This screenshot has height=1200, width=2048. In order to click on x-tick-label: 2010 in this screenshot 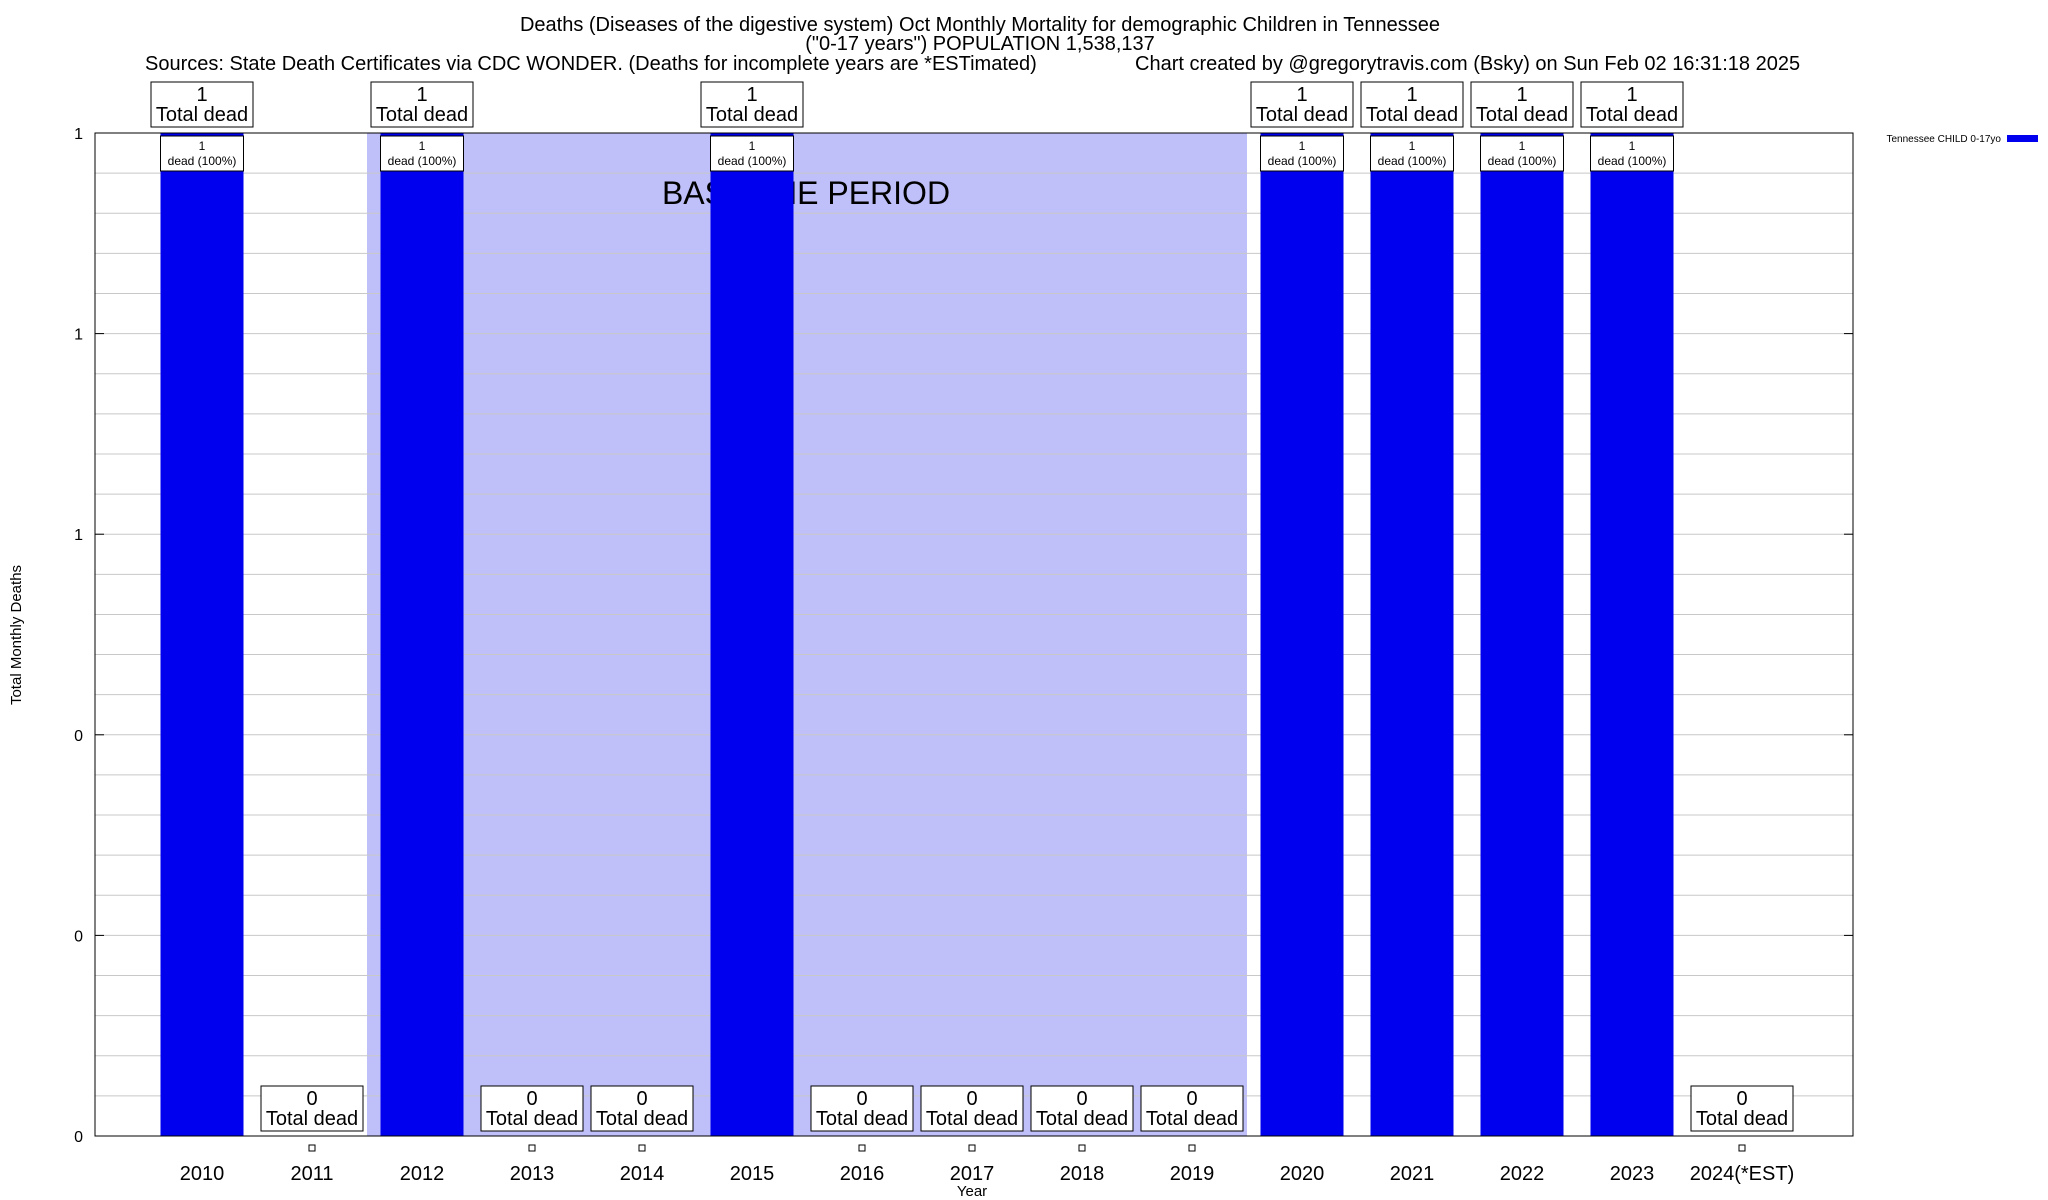, I will do `click(202, 1174)`.